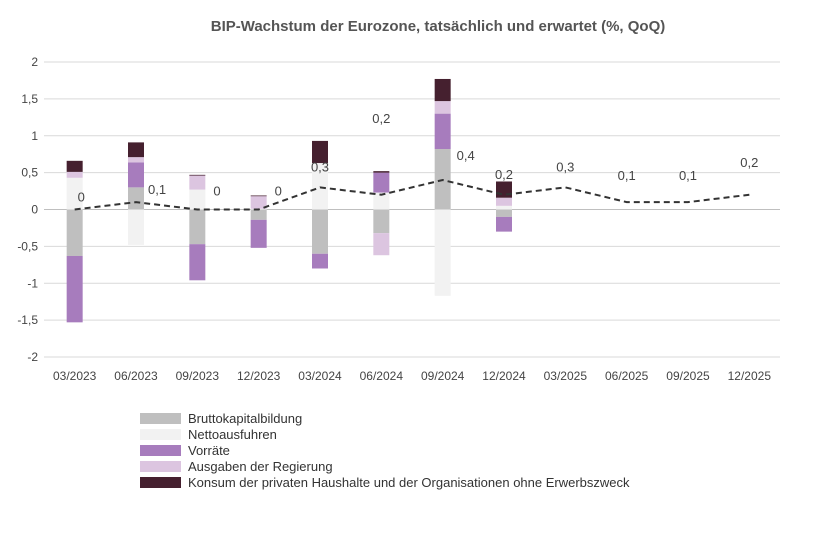  Describe the element at coordinates (688, 376) in the screenshot. I see `x-tick-label: 09/2025` at that location.